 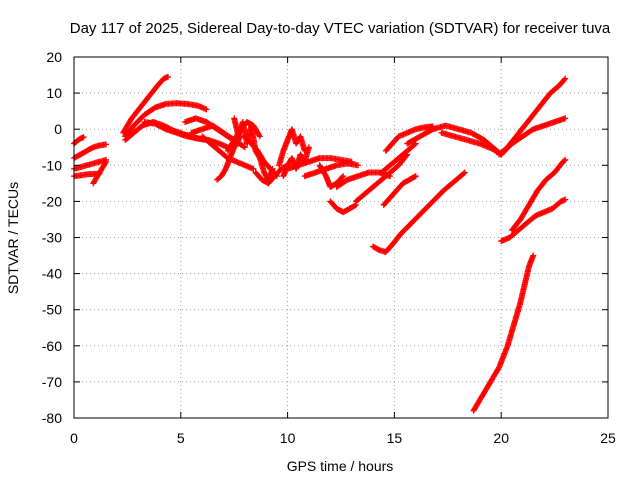 What do you see at coordinates (181, 438) in the screenshot?
I see `x-tick-label: 5` at bounding box center [181, 438].